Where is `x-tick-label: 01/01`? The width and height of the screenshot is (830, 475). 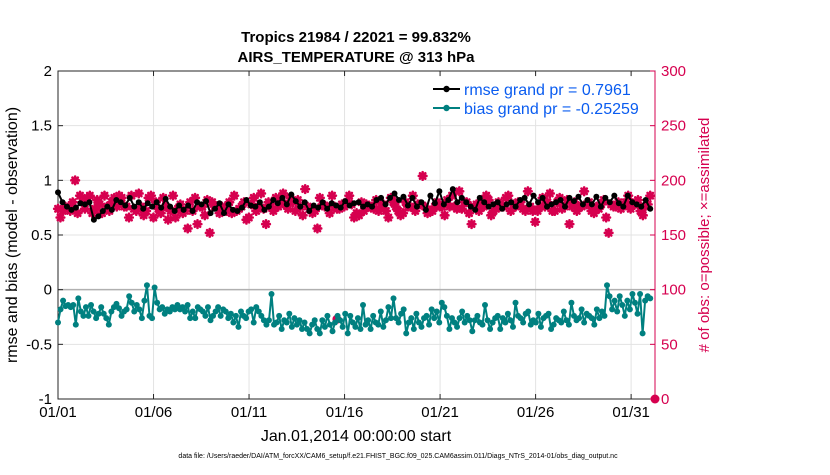
x-tick-label: 01/01 is located at coordinates (58, 412).